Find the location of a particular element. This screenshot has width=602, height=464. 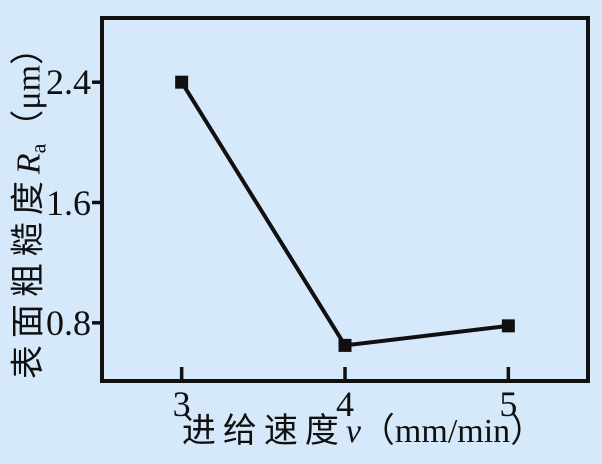

y-tick-label: 1.6 is located at coordinates (68, 202).